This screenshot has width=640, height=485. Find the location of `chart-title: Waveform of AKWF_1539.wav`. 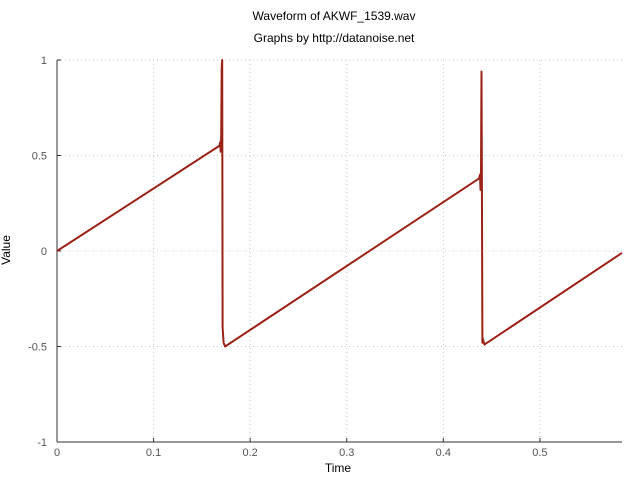

chart-title: Waveform of AKWF_1539.wav is located at coordinates (334, 16).